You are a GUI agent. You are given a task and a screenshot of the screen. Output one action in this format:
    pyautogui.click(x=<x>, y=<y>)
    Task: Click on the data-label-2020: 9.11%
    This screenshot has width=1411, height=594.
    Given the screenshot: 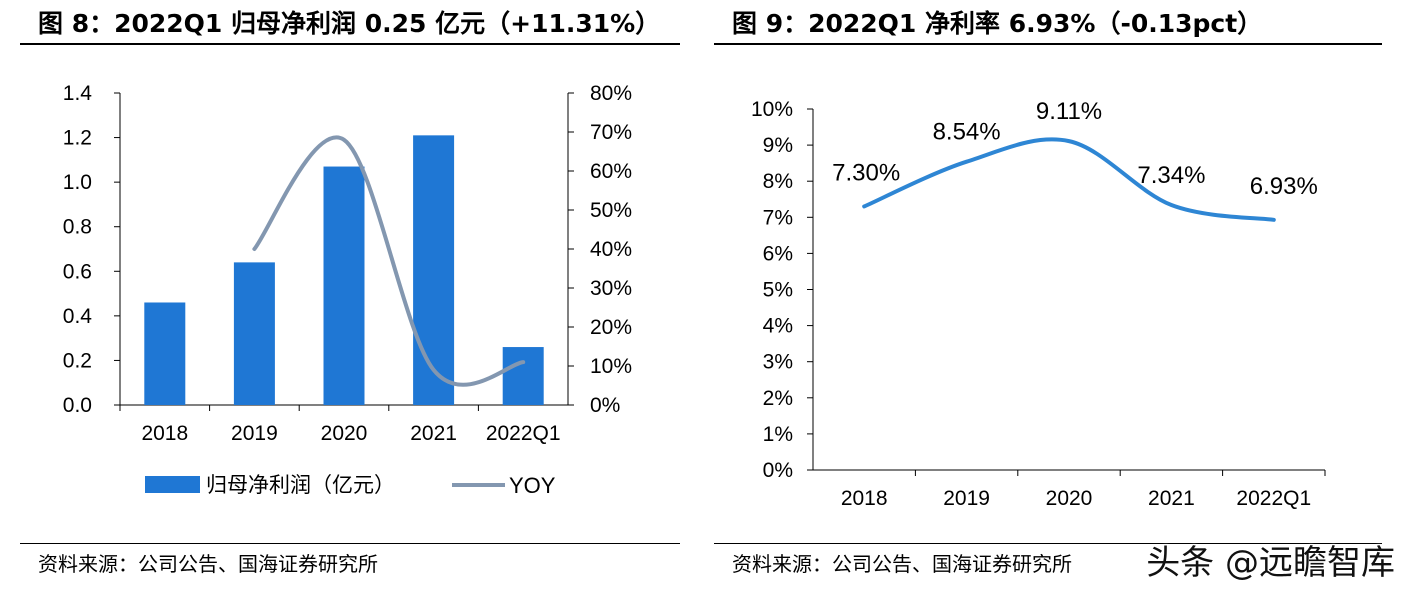 What is the action you would take?
    pyautogui.click(x=1069, y=111)
    